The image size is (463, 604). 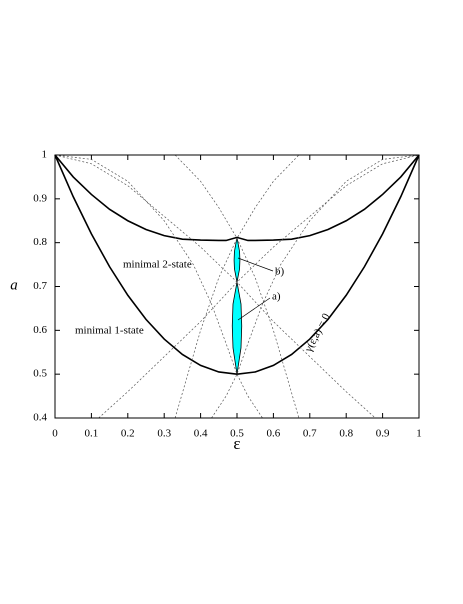 What do you see at coordinates (40, 198) in the screenshot?
I see `y-tick-label: 0.9` at bounding box center [40, 198].